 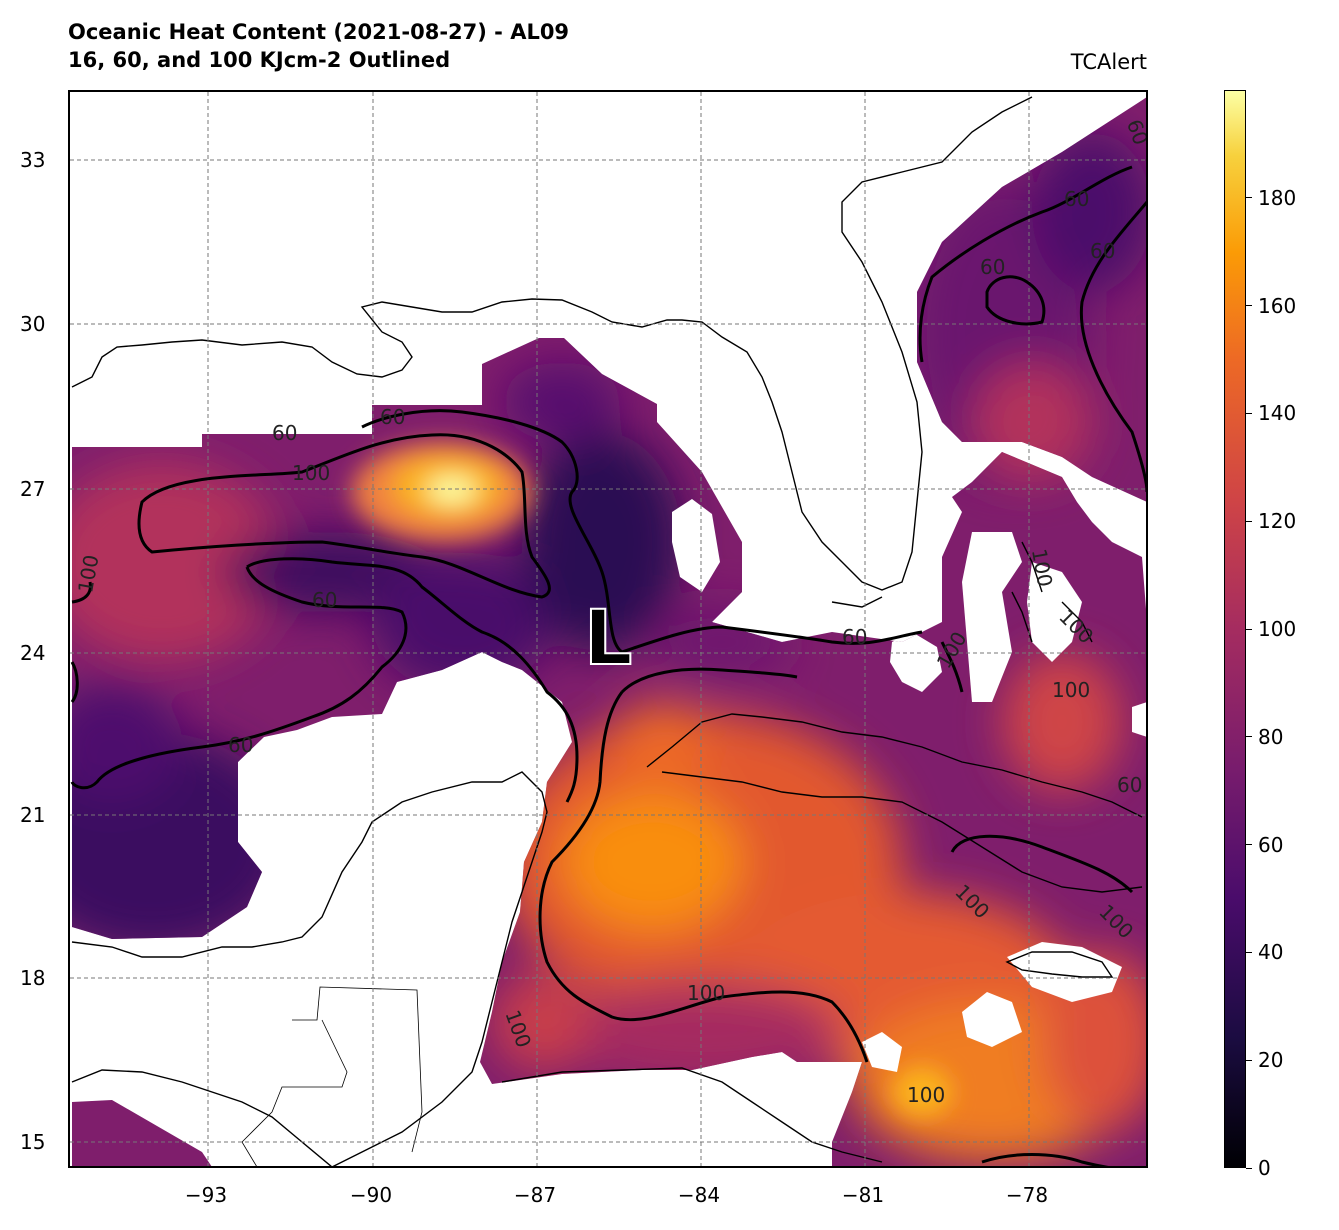 What do you see at coordinates (33, 653) in the screenshot?
I see `y-tick-4: 24` at bounding box center [33, 653].